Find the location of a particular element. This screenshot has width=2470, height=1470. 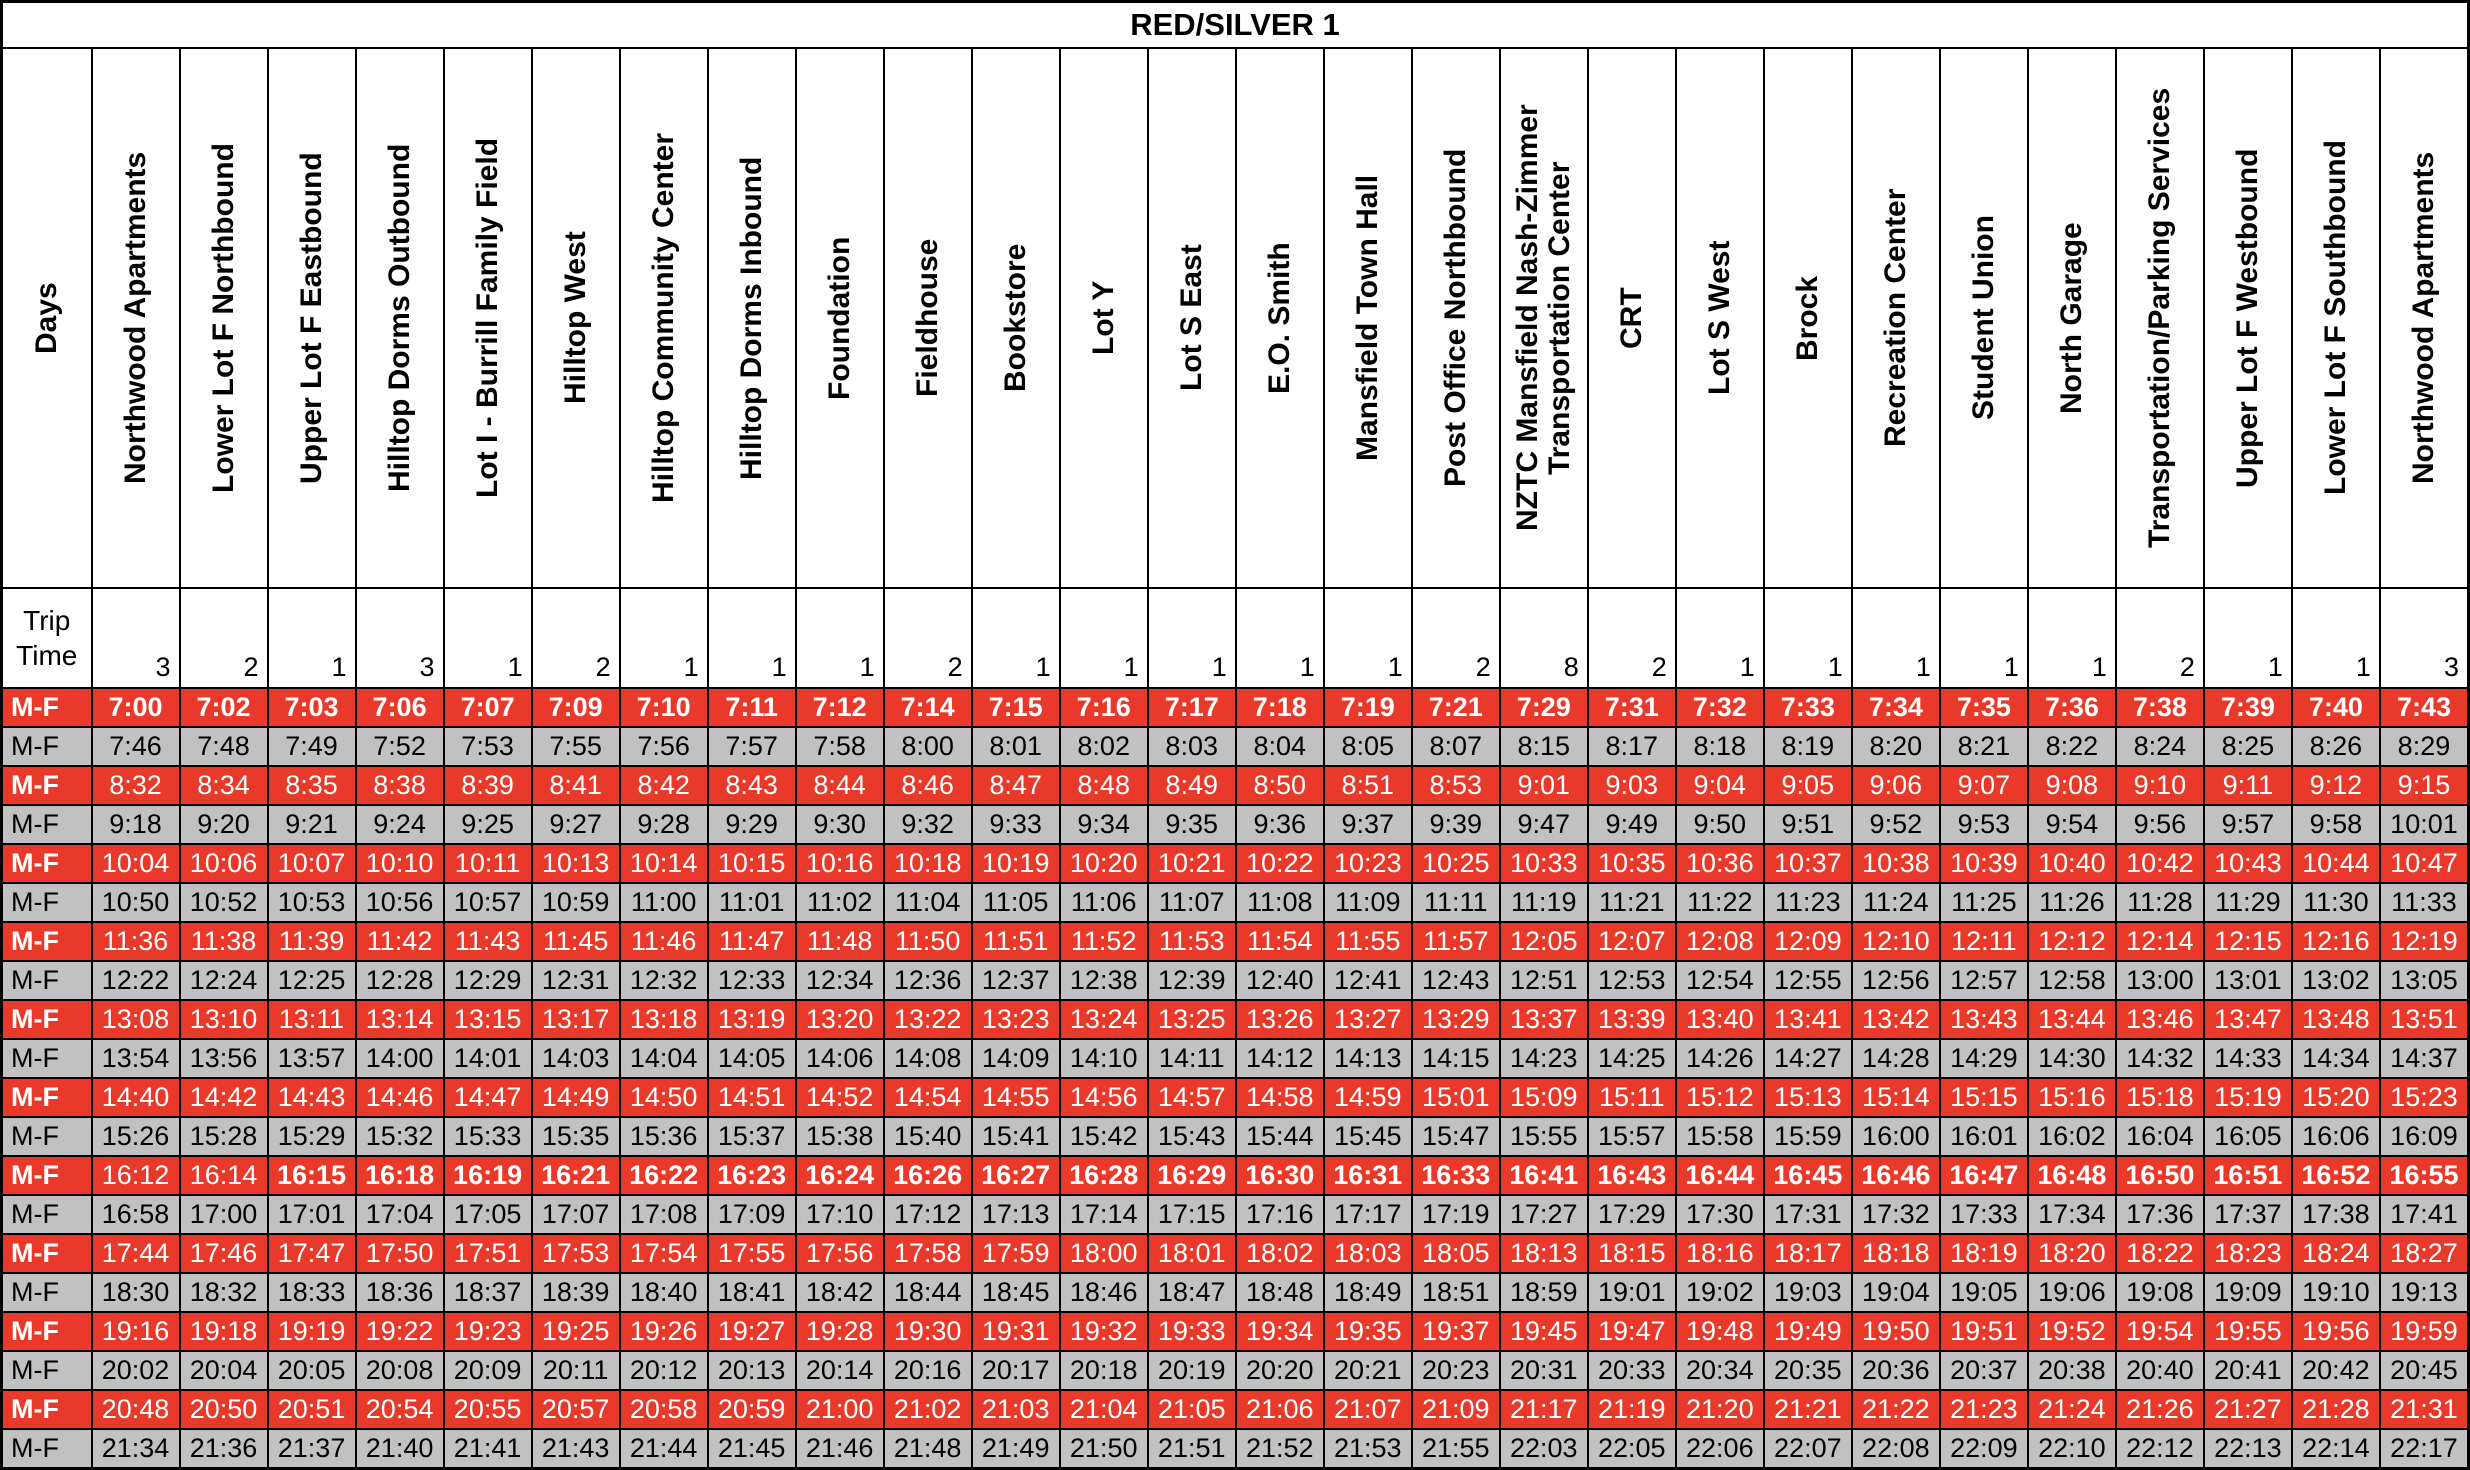

time-cell: 14:42 is located at coordinates (223, 1097).